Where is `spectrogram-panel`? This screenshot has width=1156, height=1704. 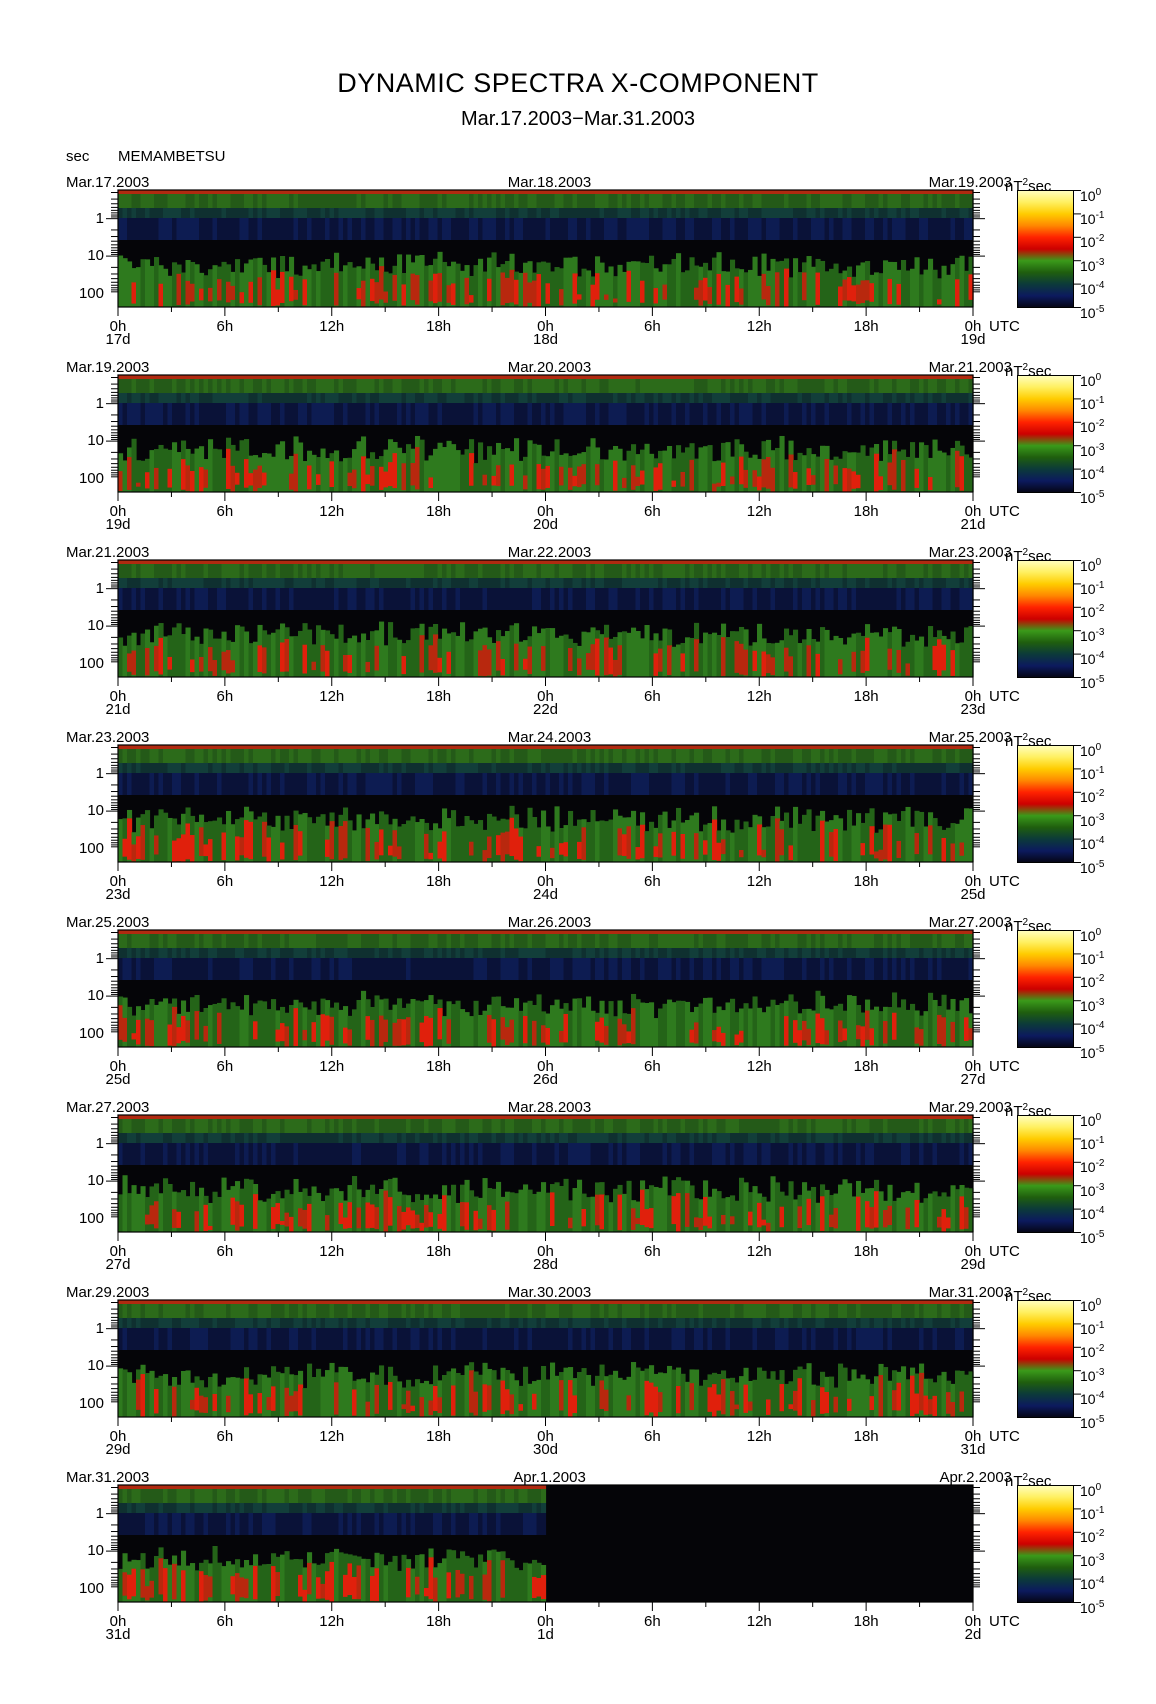 spectrogram-panel is located at coordinates (545, 622).